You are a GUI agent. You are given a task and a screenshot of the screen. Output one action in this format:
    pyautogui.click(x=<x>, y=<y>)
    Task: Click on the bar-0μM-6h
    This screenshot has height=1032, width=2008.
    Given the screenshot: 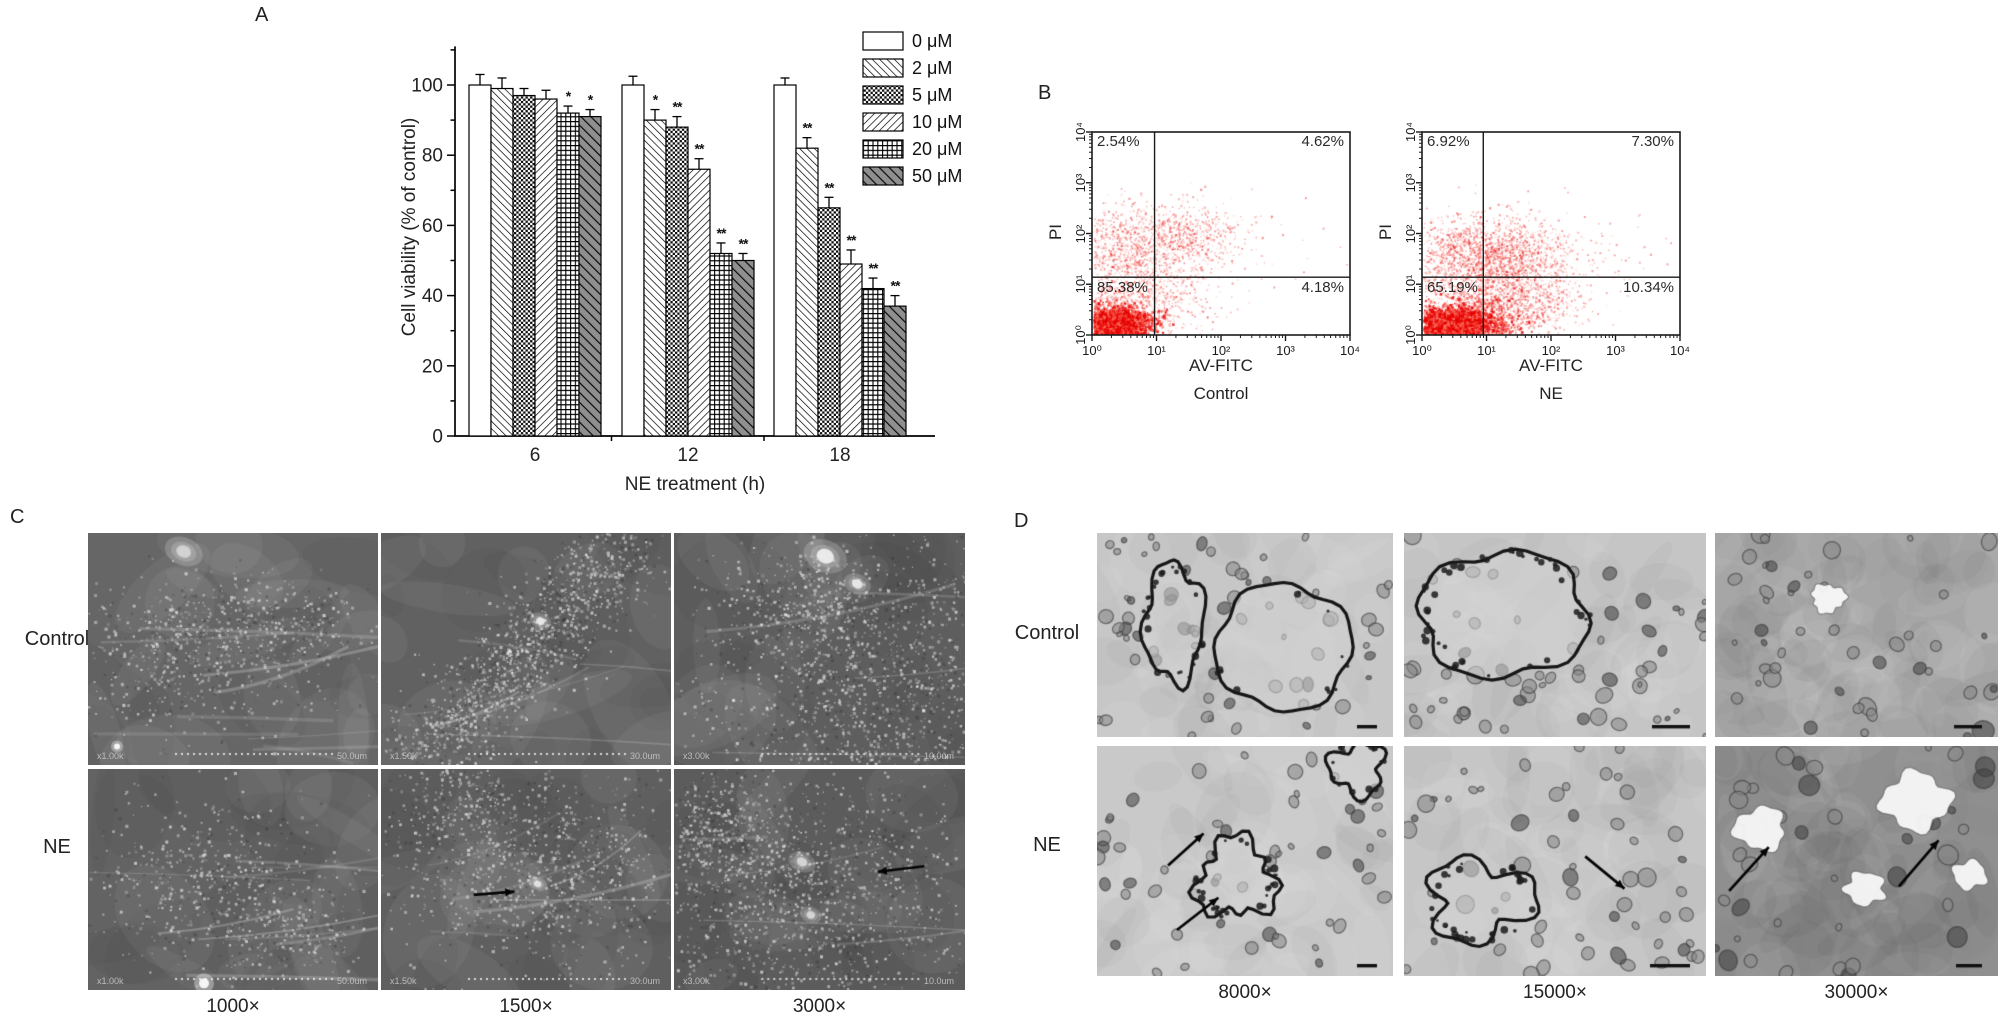 What is the action you would take?
    pyautogui.click(x=480, y=260)
    